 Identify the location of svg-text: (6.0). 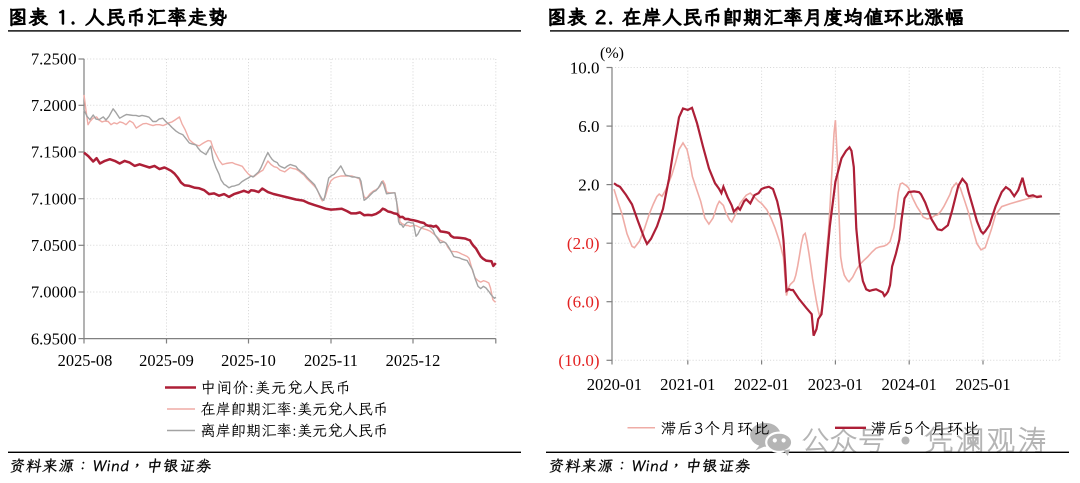
(583, 302).